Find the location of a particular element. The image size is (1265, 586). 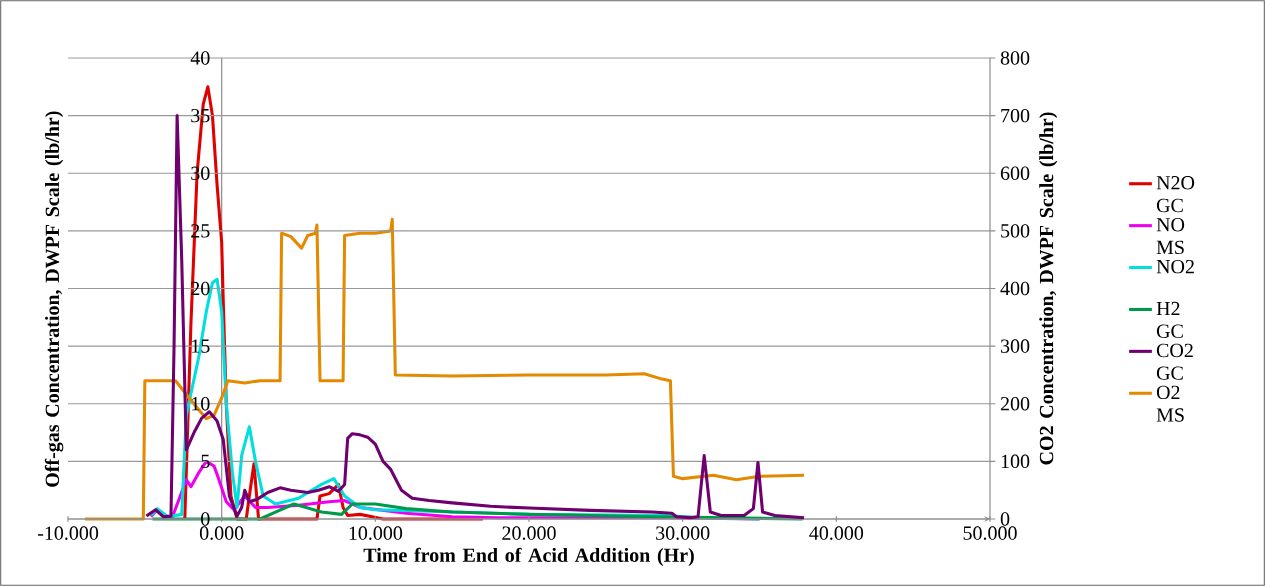

y2-tick-label: 400 is located at coordinates (1015, 288).